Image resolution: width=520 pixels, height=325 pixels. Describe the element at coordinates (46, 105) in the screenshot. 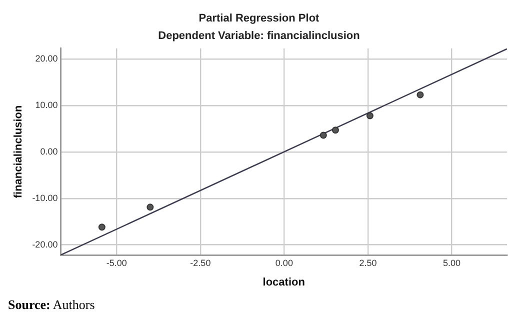

I see `y-tick-label: 10.00` at that location.